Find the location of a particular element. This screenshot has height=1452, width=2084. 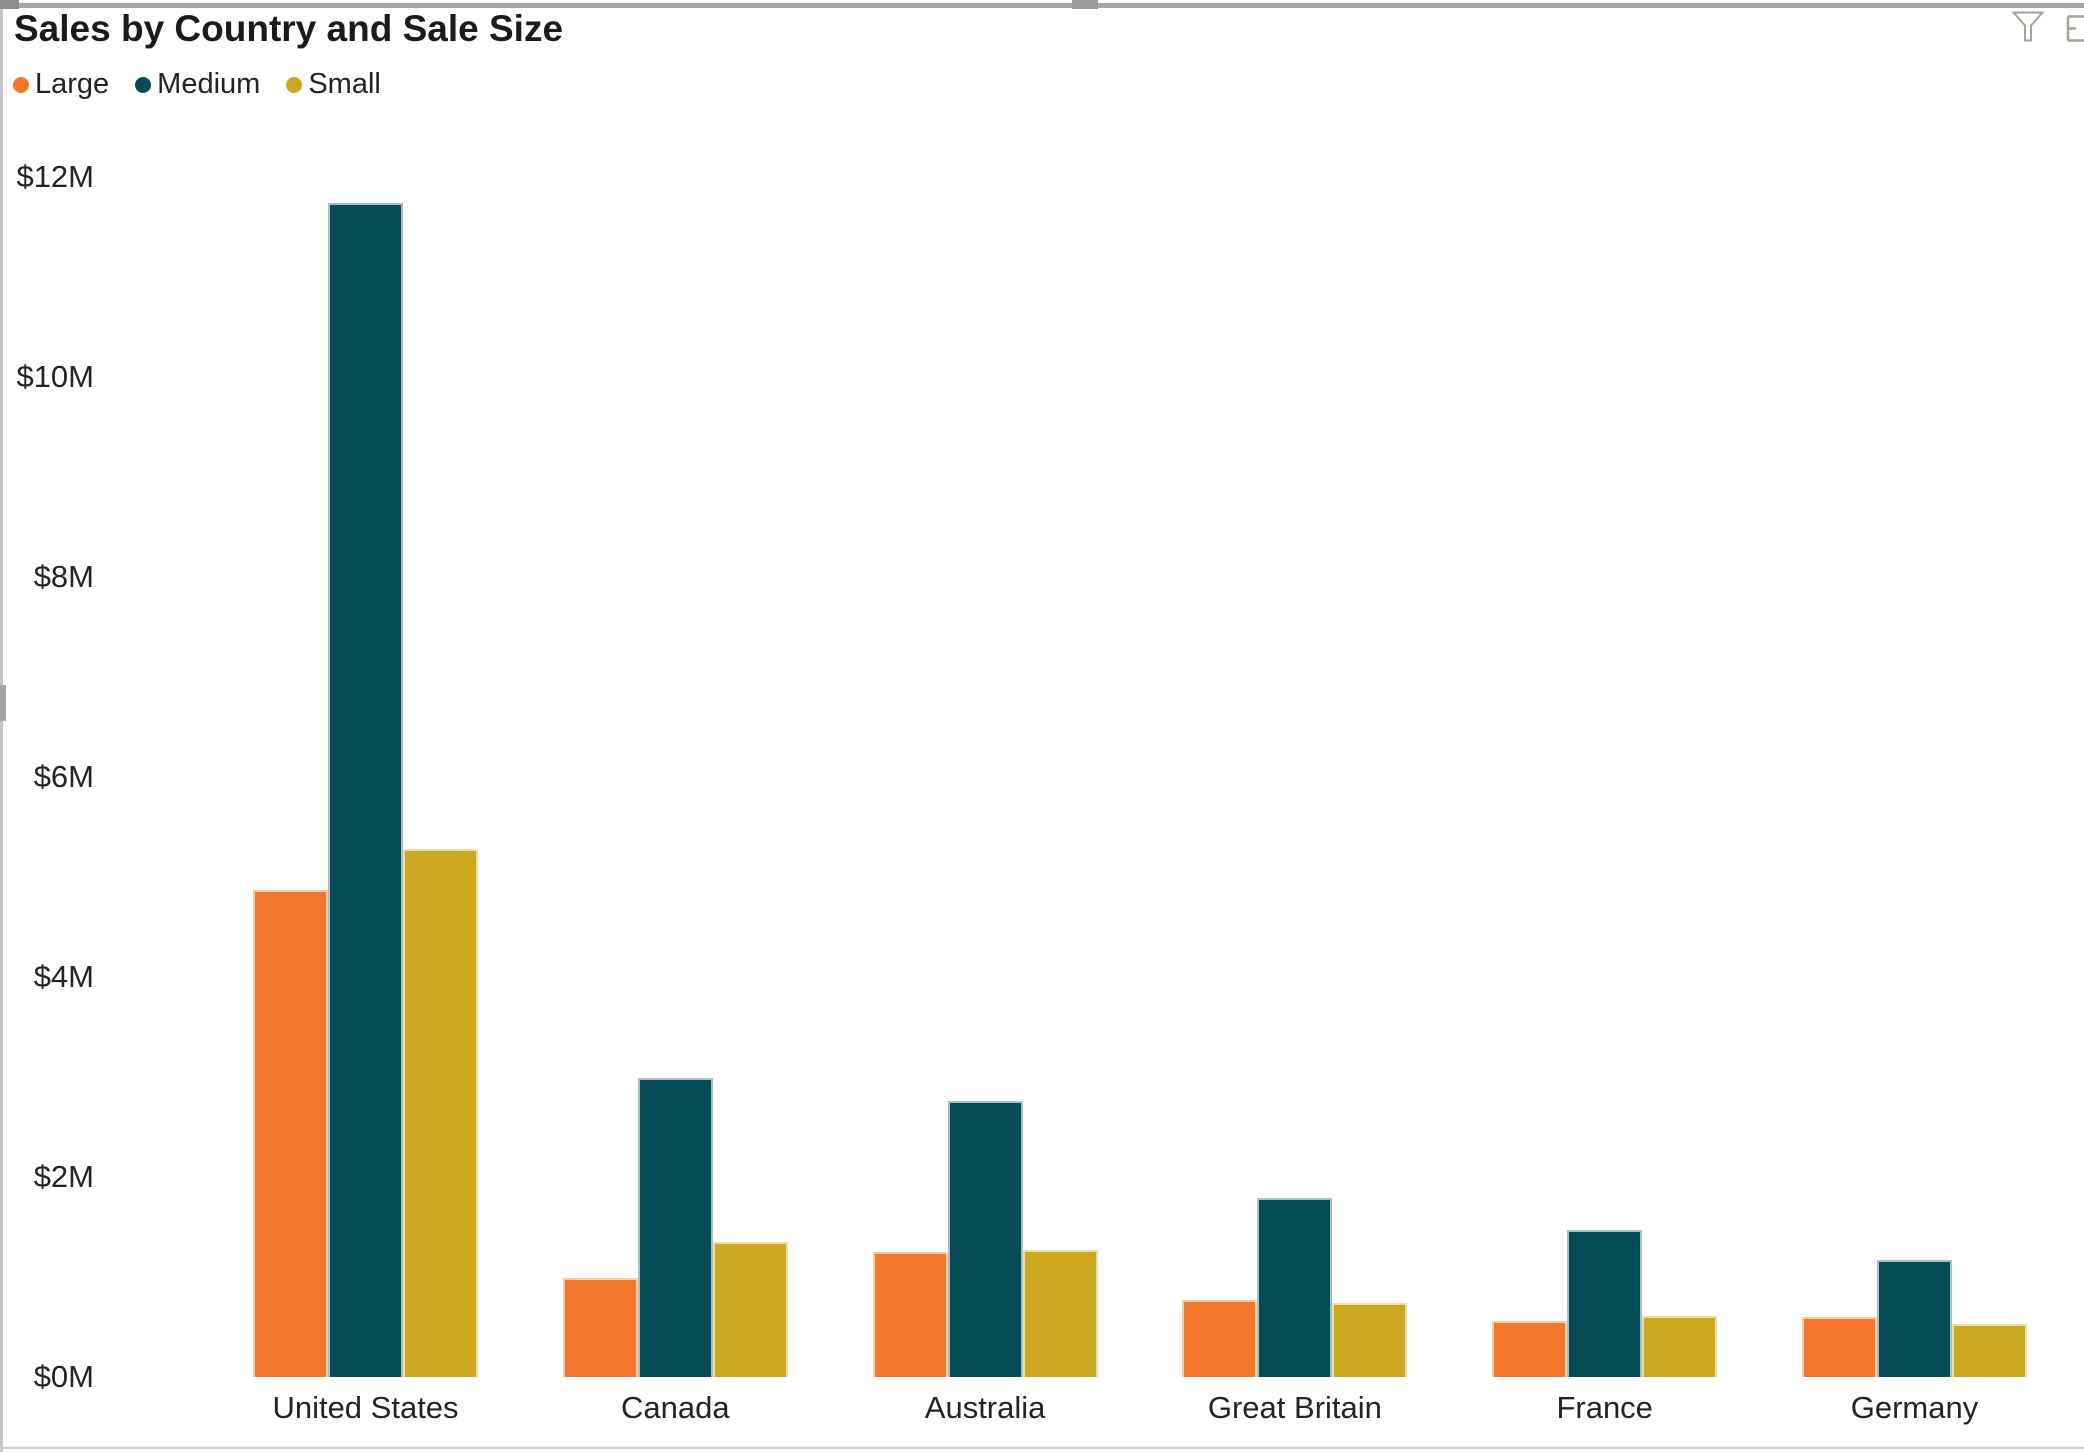

bar-small-australia is located at coordinates (1060, 1313).